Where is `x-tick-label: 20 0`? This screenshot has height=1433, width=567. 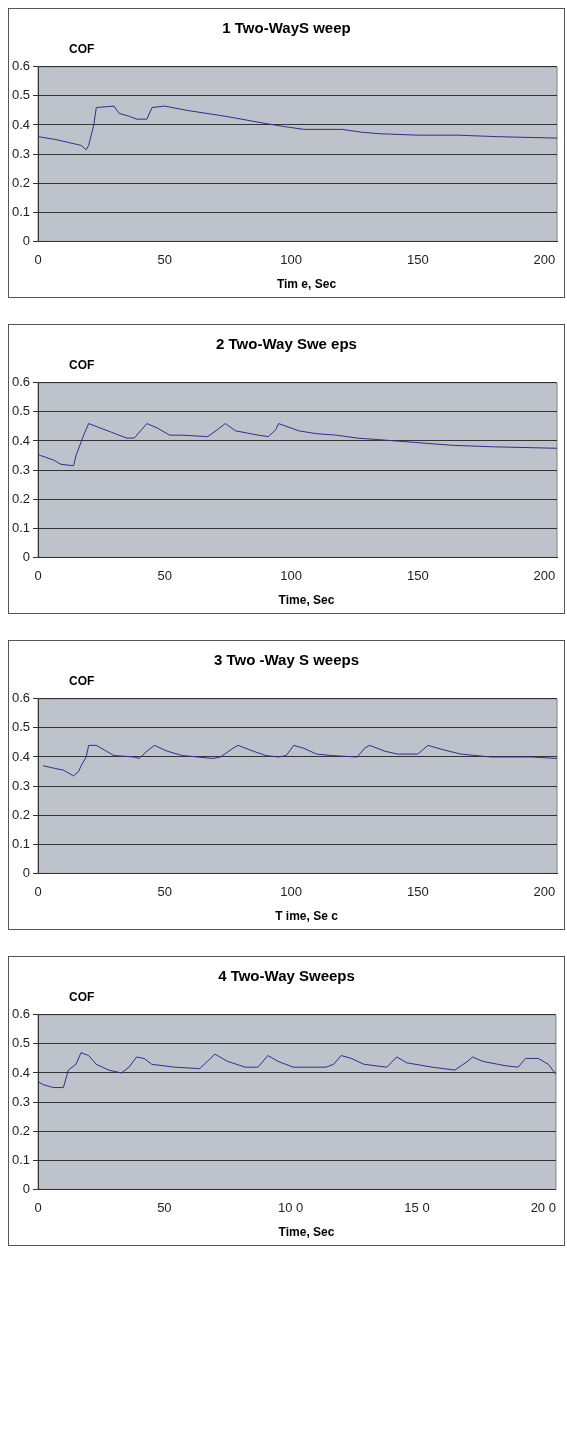
x-tick-label: 20 0 is located at coordinates (543, 1207).